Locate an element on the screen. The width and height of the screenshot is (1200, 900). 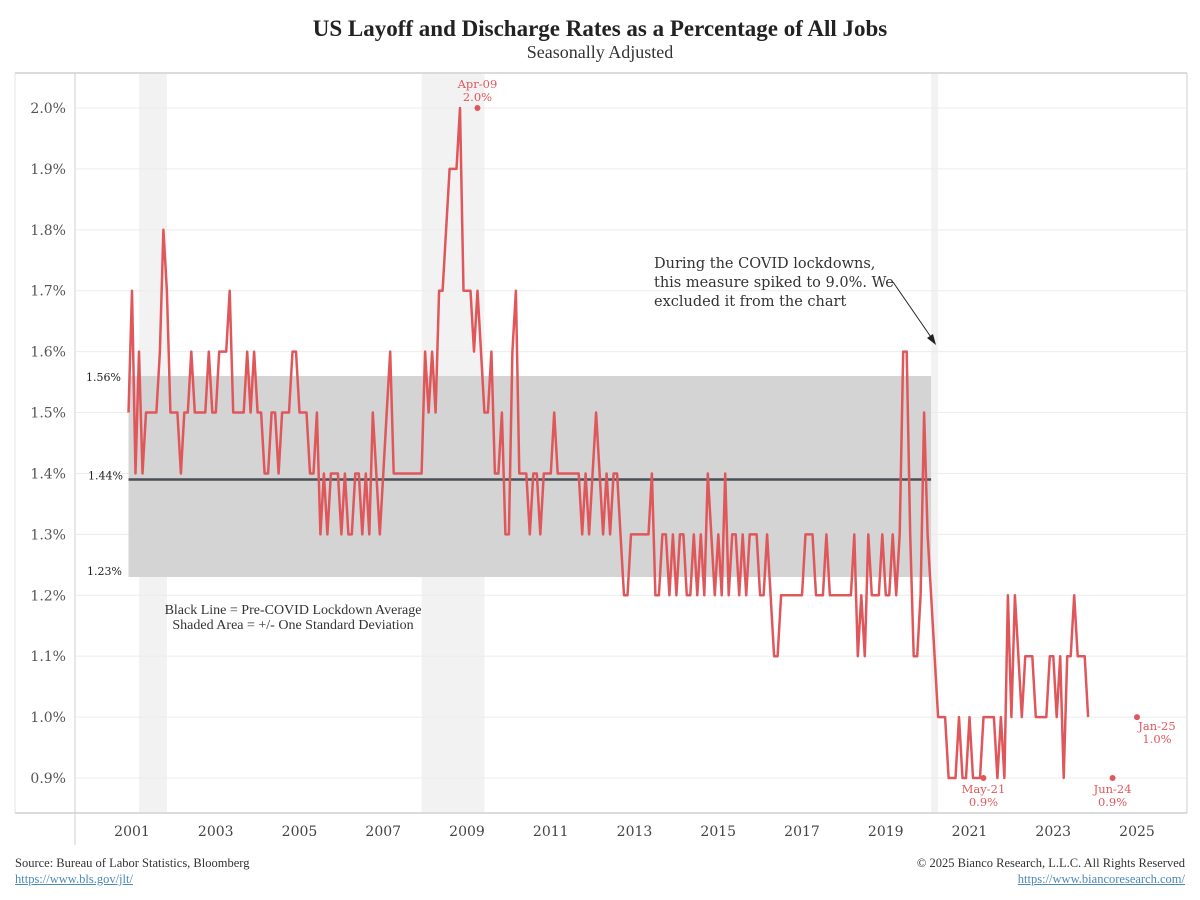
legend-note-line1: Black Line = Pre-COVID Lockdown Average is located at coordinates (293, 610).